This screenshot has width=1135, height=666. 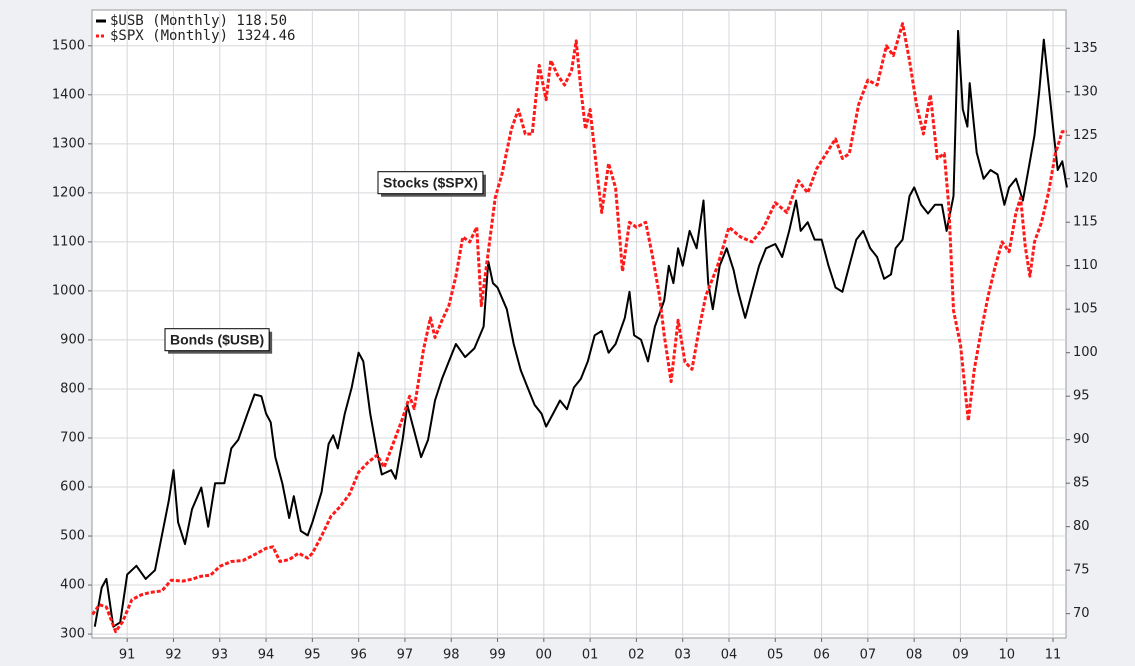 What do you see at coordinates (72, 339) in the screenshot?
I see `y-tick-label: 900` at bounding box center [72, 339].